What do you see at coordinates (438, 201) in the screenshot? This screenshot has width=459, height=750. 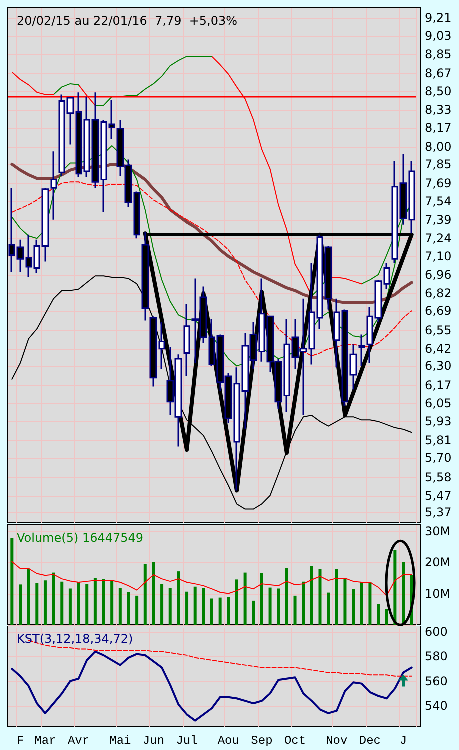 I see `y-tick-label: 7,54` at bounding box center [438, 201].